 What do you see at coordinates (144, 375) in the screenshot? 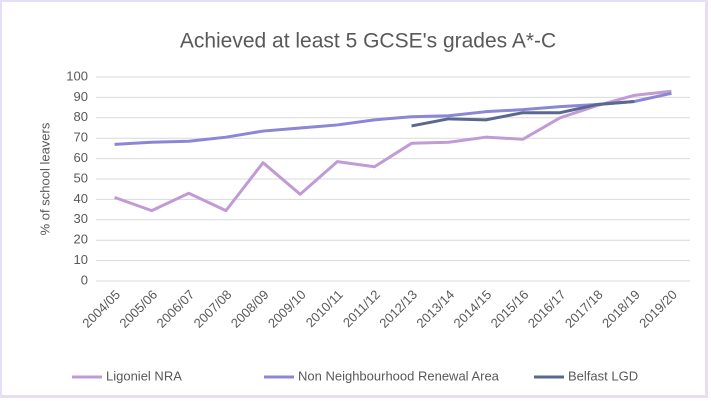
I see `legend-label: Ligoniel NRA` at bounding box center [144, 375].